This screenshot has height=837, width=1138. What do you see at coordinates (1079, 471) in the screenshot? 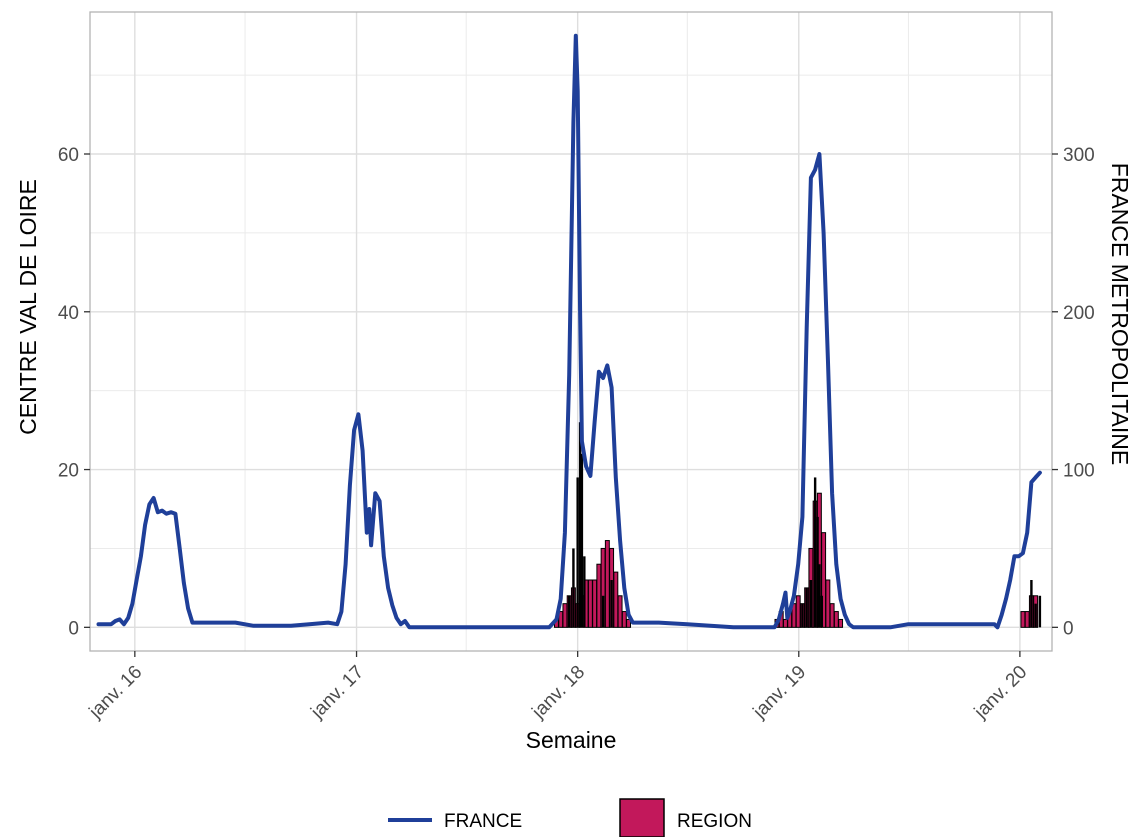
I see `y-right-tick-label: 100` at bounding box center [1079, 471].